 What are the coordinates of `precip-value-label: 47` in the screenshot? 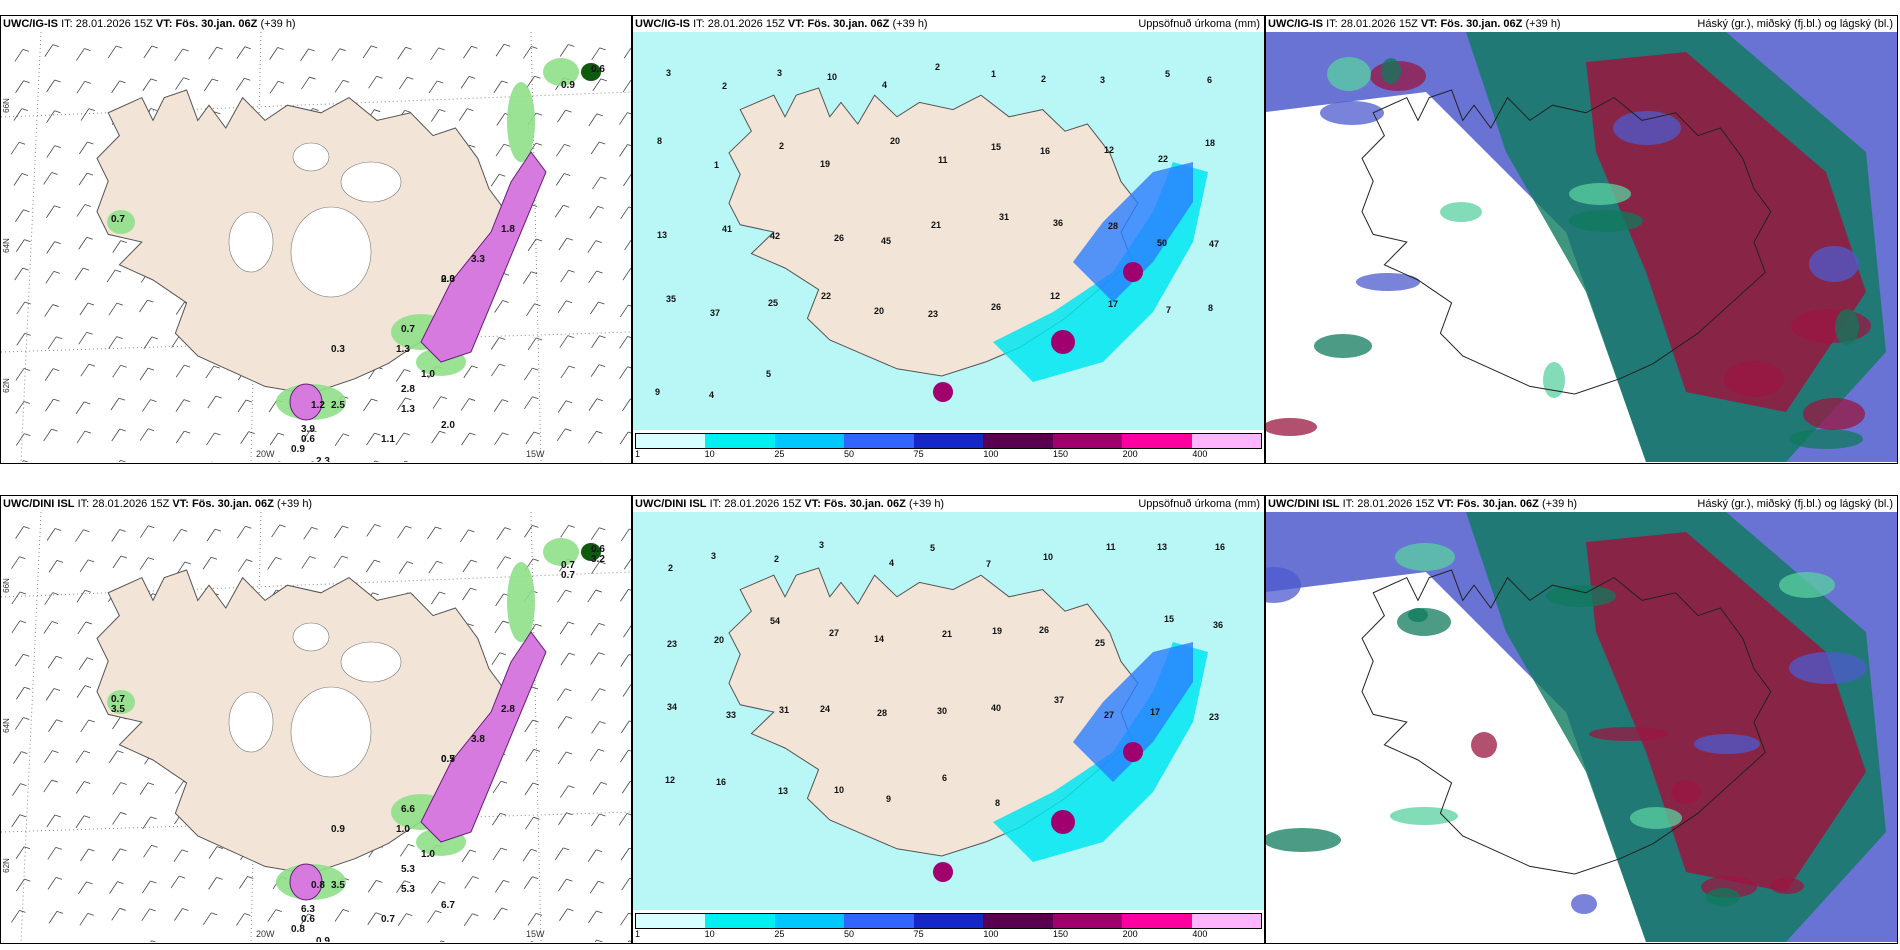 It's located at (1214, 244).